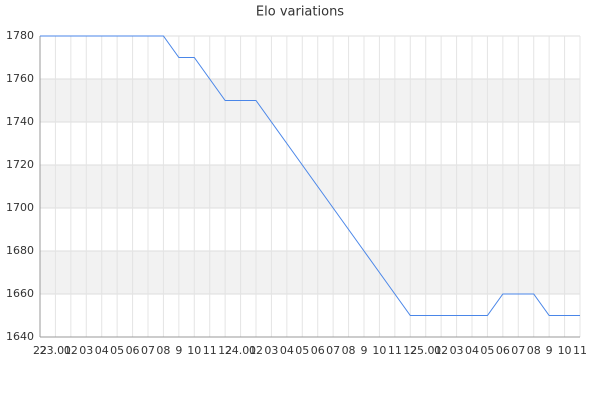 This screenshot has height=400, width=600. I want to click on y-tick-label: 1680, so click(20, 250).